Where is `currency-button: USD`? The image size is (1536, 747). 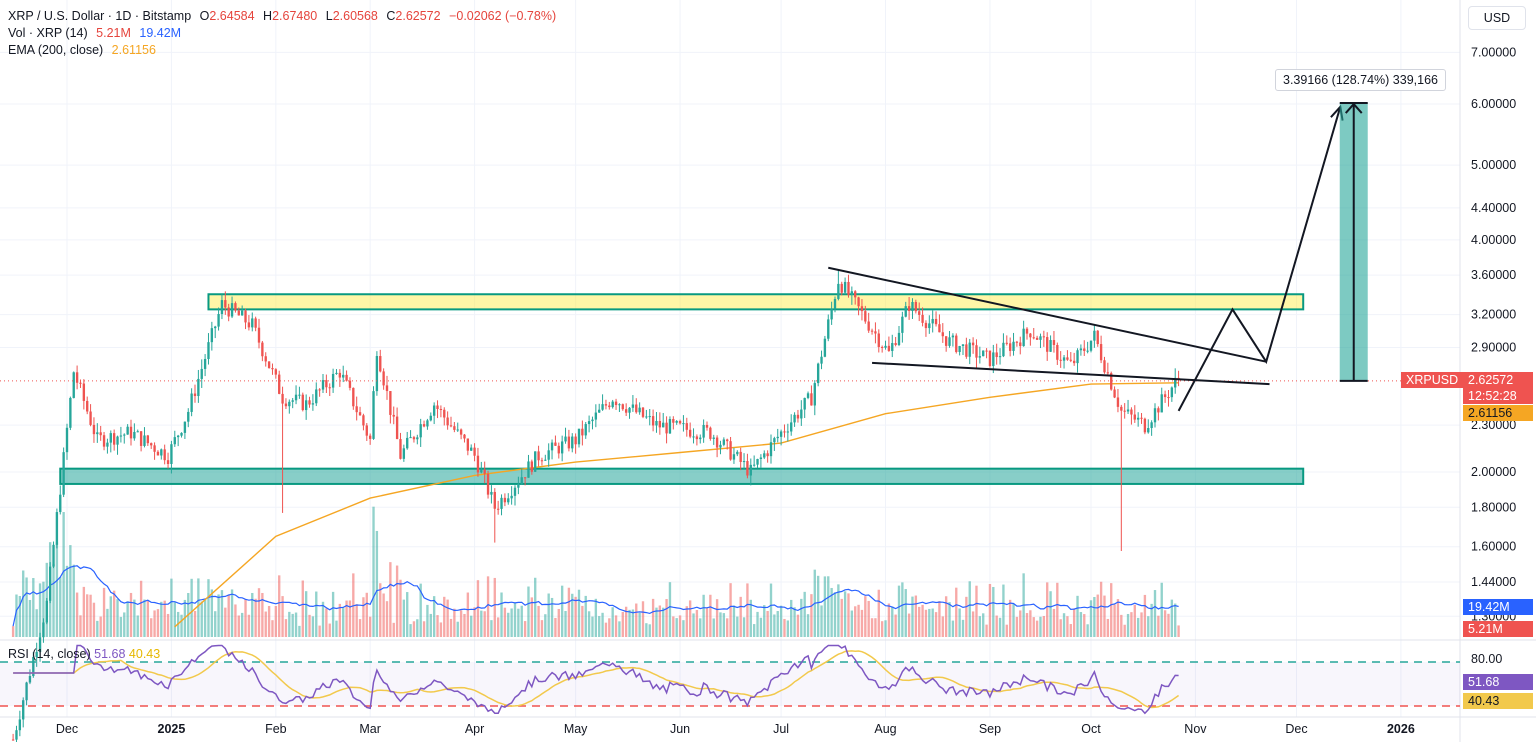 currency-button: USD is located at coordinates (1497, 18).